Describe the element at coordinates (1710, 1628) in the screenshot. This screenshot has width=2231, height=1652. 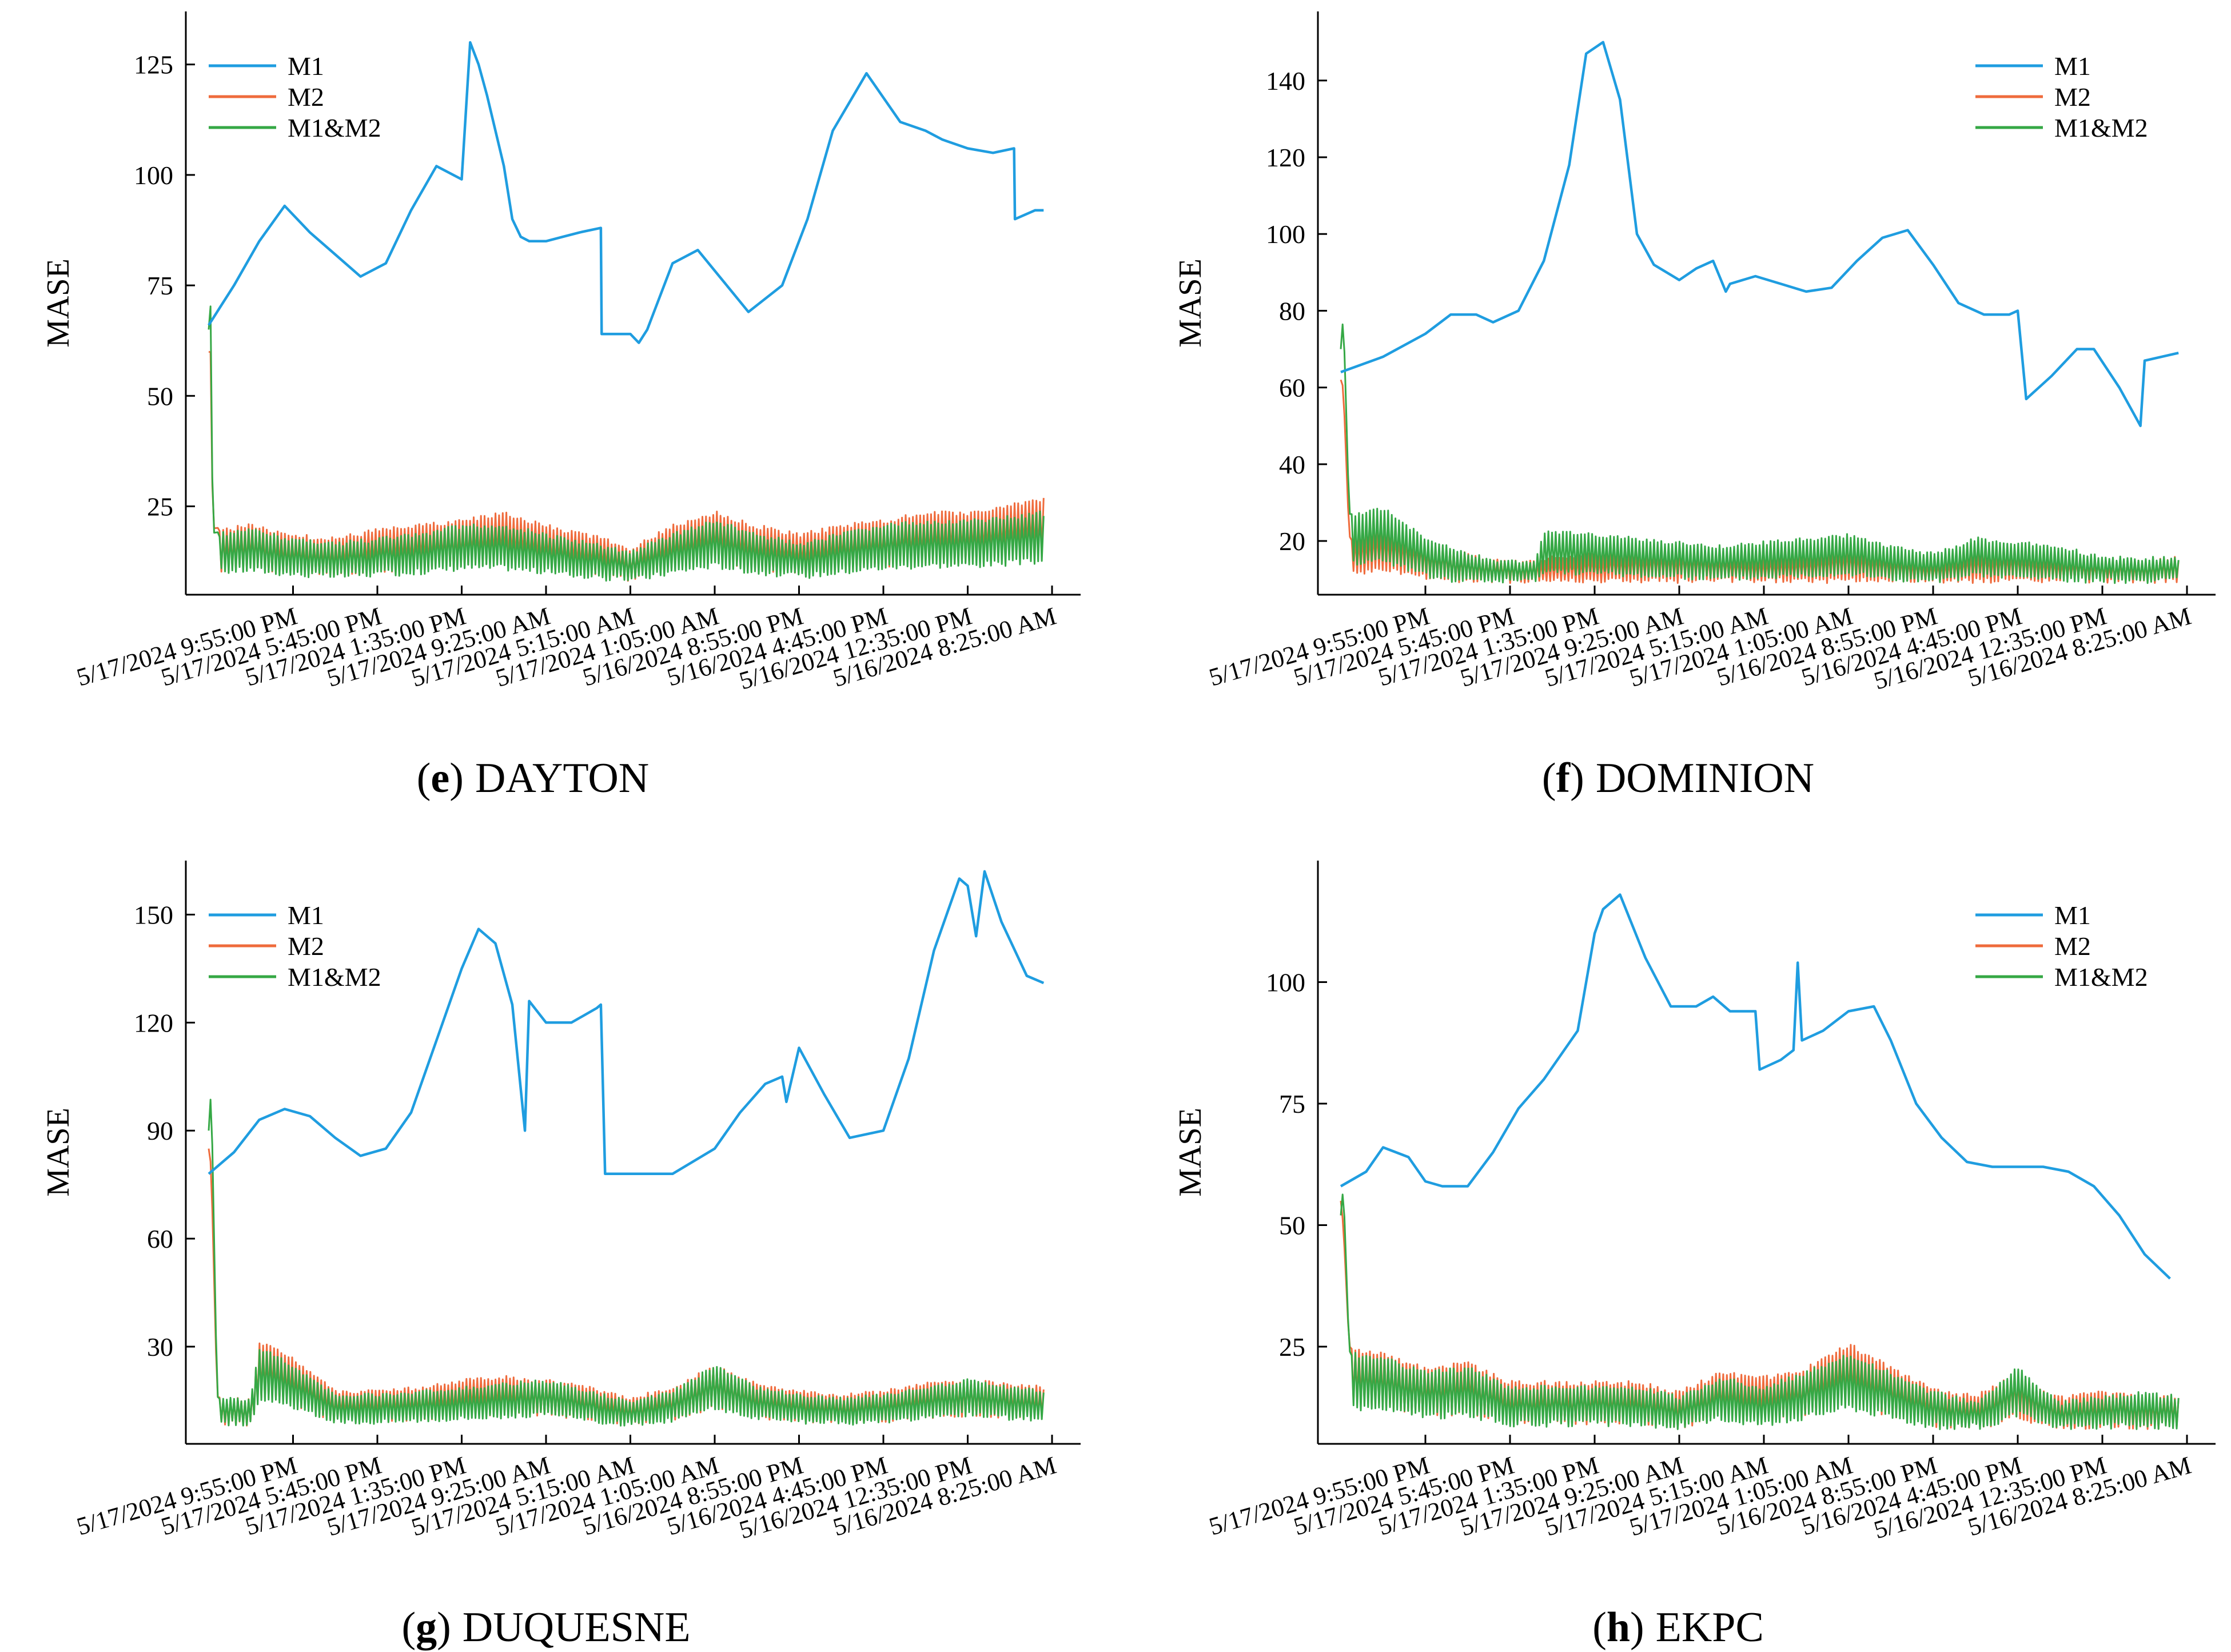
I see `caption-title: EKPC` at that location.